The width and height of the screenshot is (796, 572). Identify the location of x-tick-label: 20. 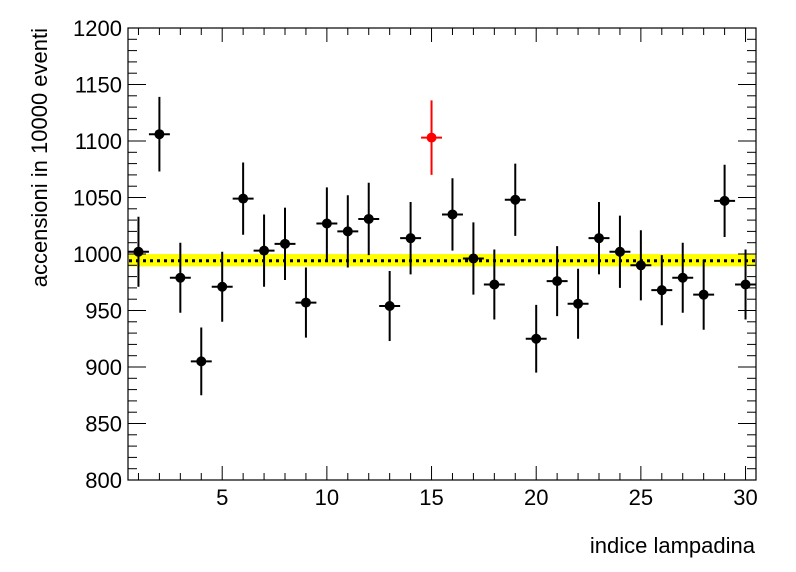
(536, 497).